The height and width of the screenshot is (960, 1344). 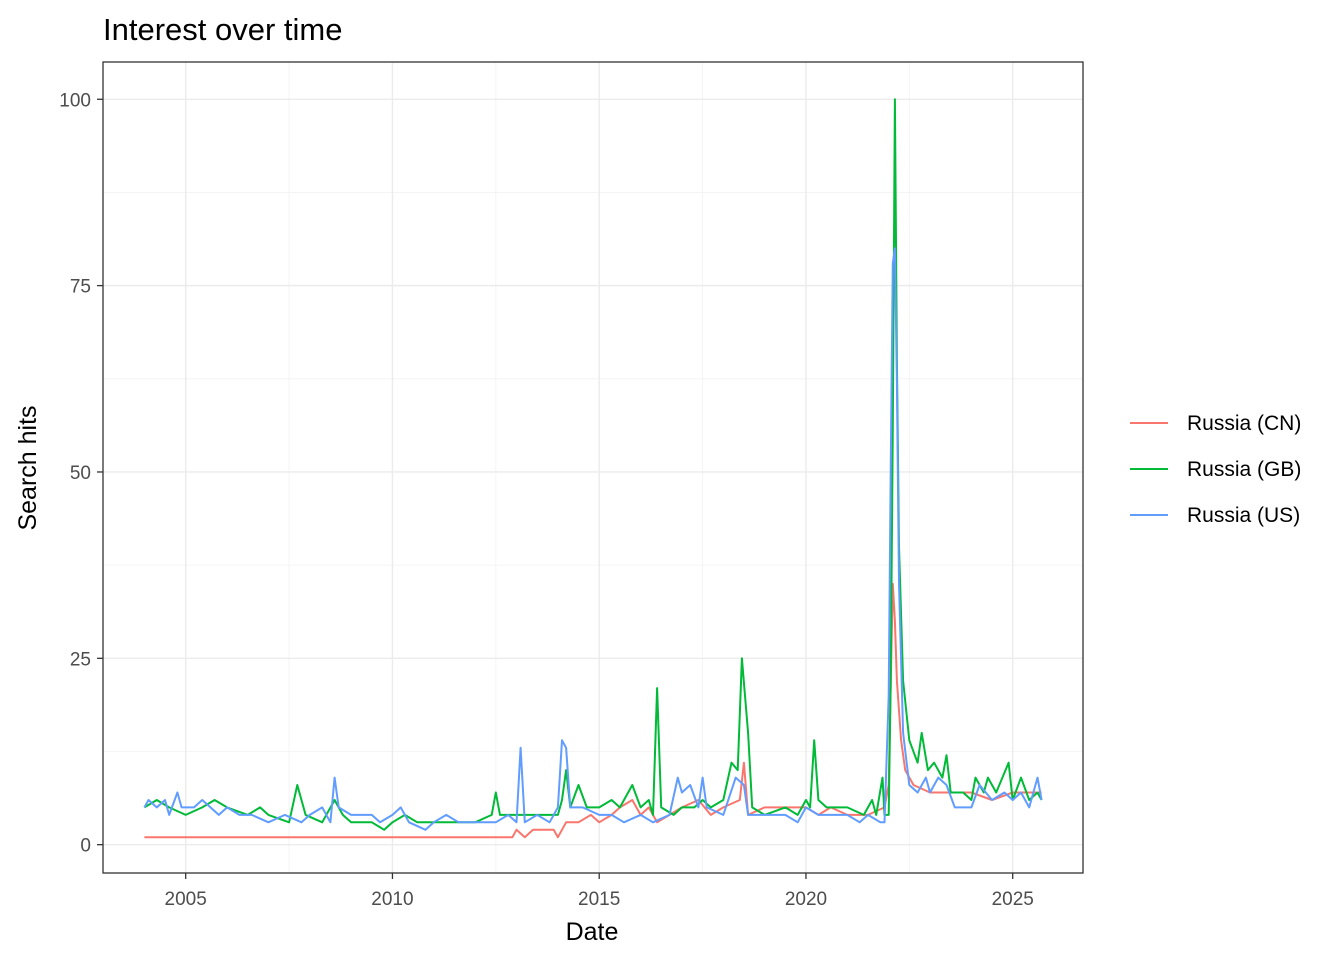 What do you see at coordinates (592, 932) in the screenshot?
I see `x-axis-title: Date` at bounding box center [592, 932].